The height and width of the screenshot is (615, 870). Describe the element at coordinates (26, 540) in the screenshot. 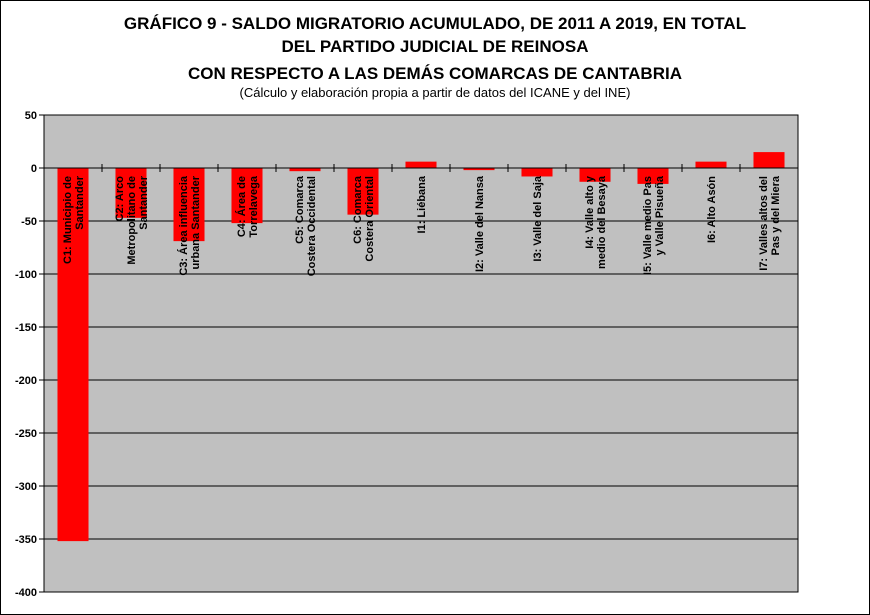

I see `y-tick-label: -350` at that location.